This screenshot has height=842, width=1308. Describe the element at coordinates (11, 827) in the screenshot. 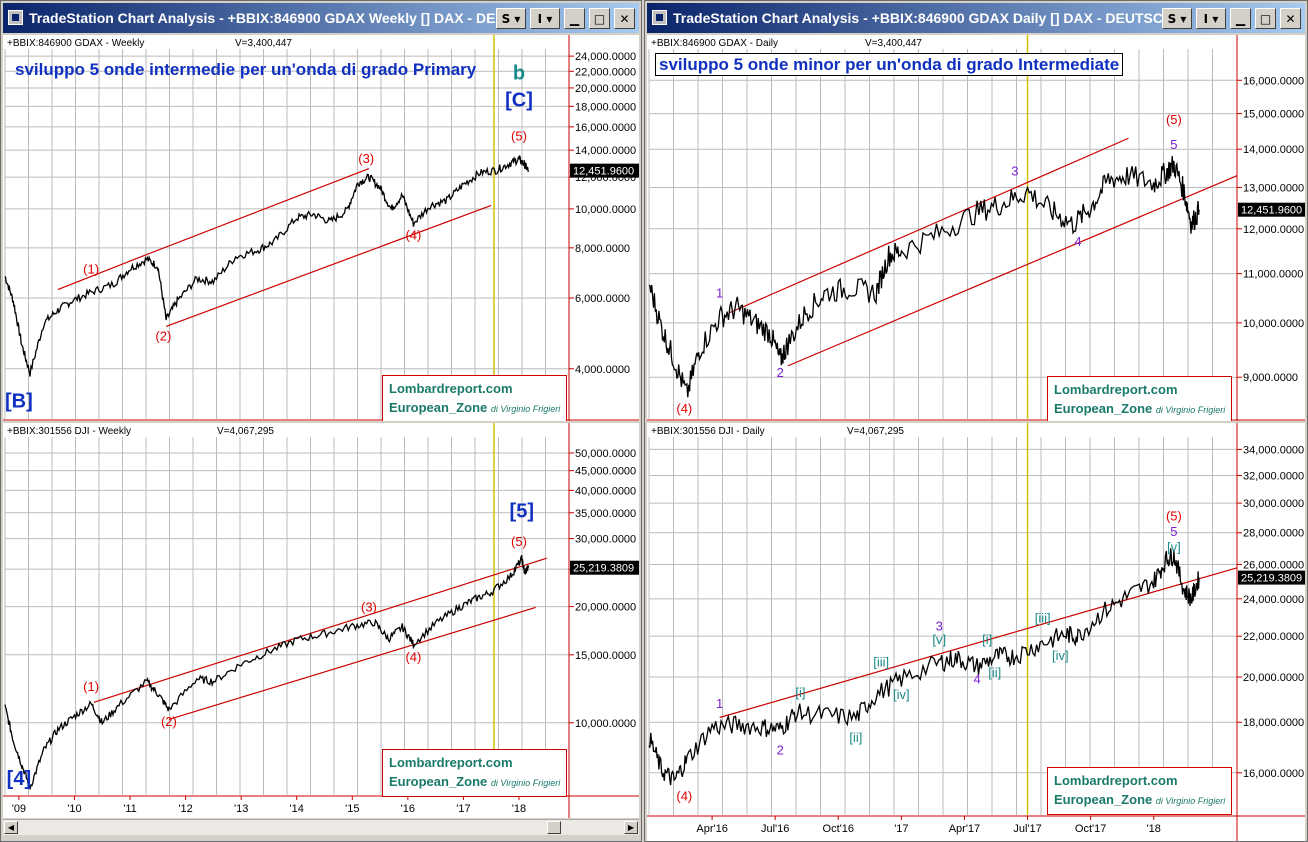

I see `scroll-left-icon: ◀` at that location.